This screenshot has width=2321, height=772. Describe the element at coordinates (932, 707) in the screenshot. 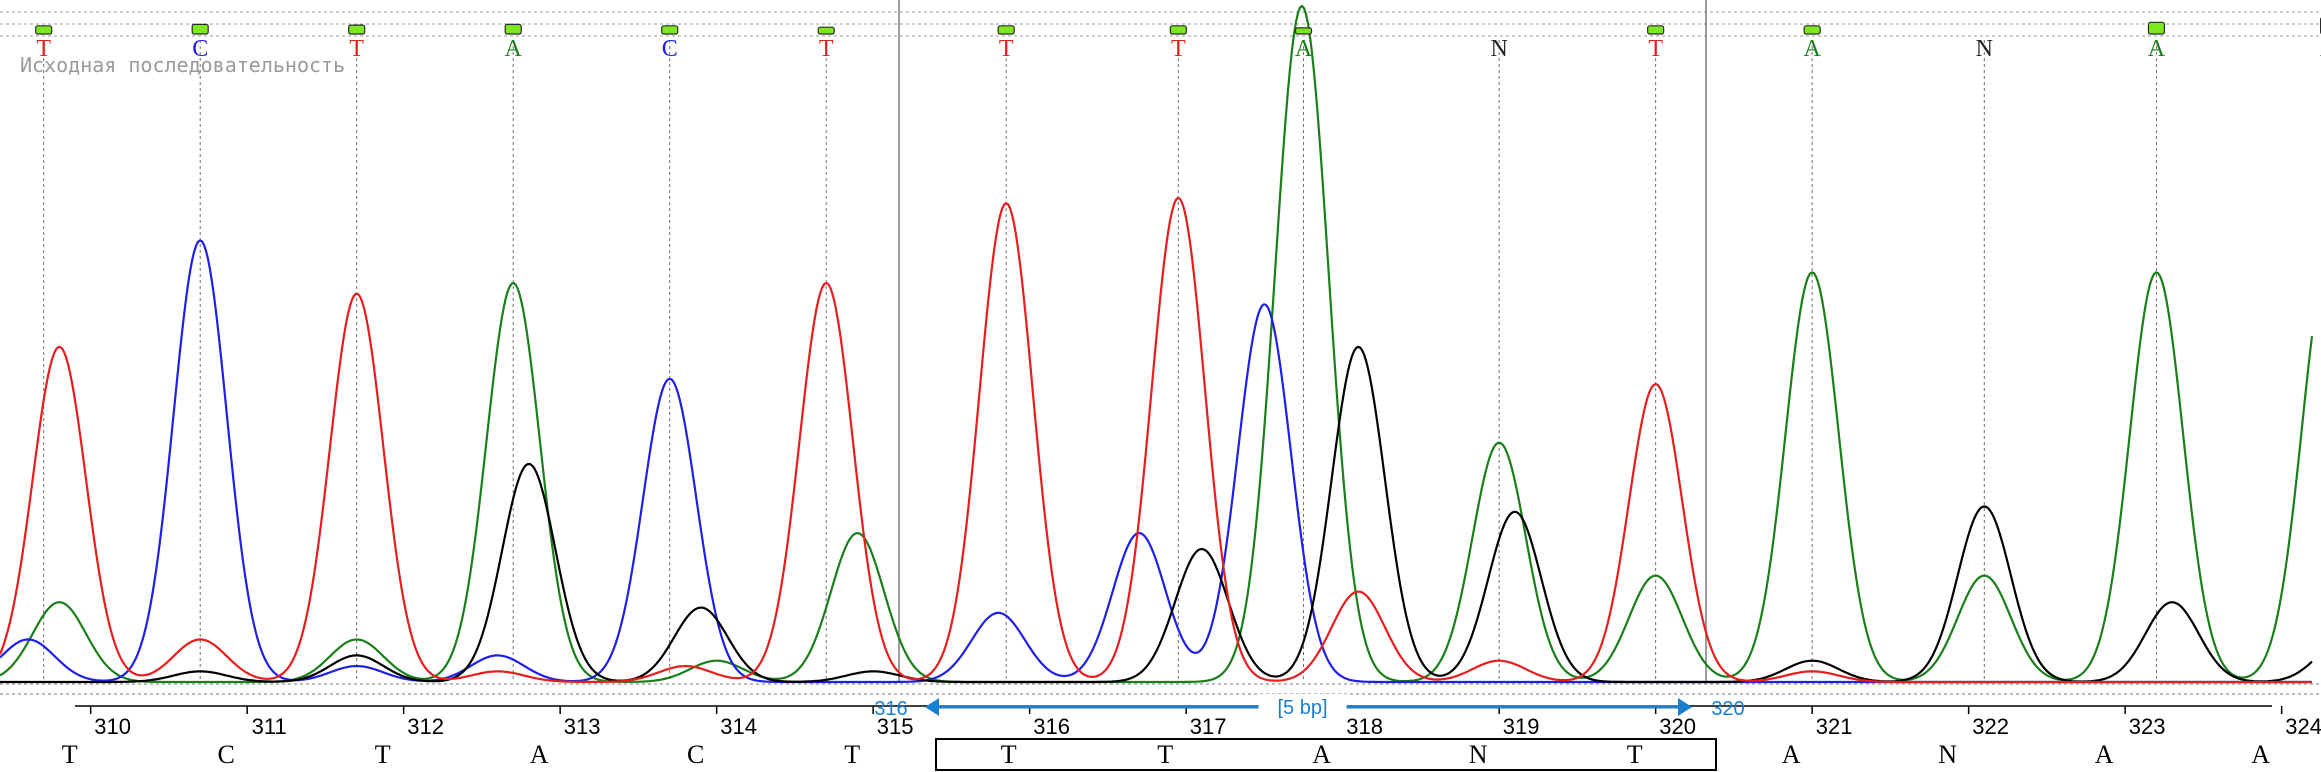

I see `selection-arrow-left` at that location.